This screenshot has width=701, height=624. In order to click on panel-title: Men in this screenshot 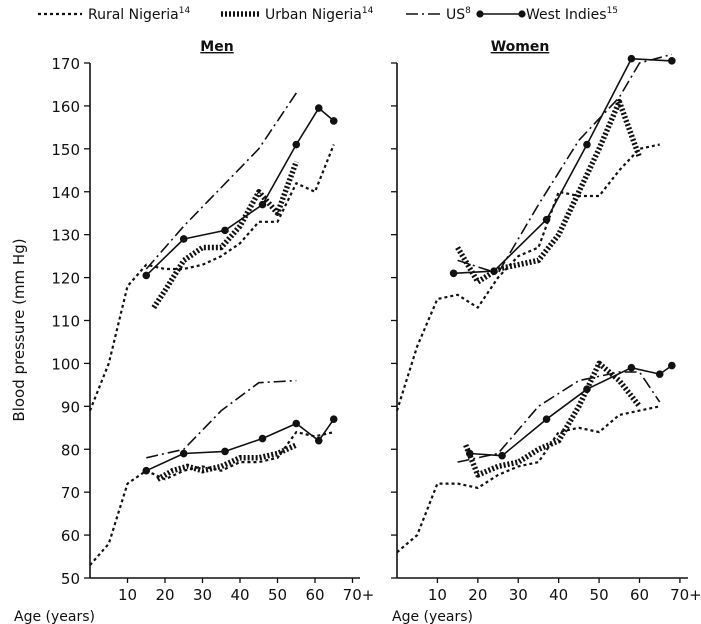, I will do `click(216, 47)`.